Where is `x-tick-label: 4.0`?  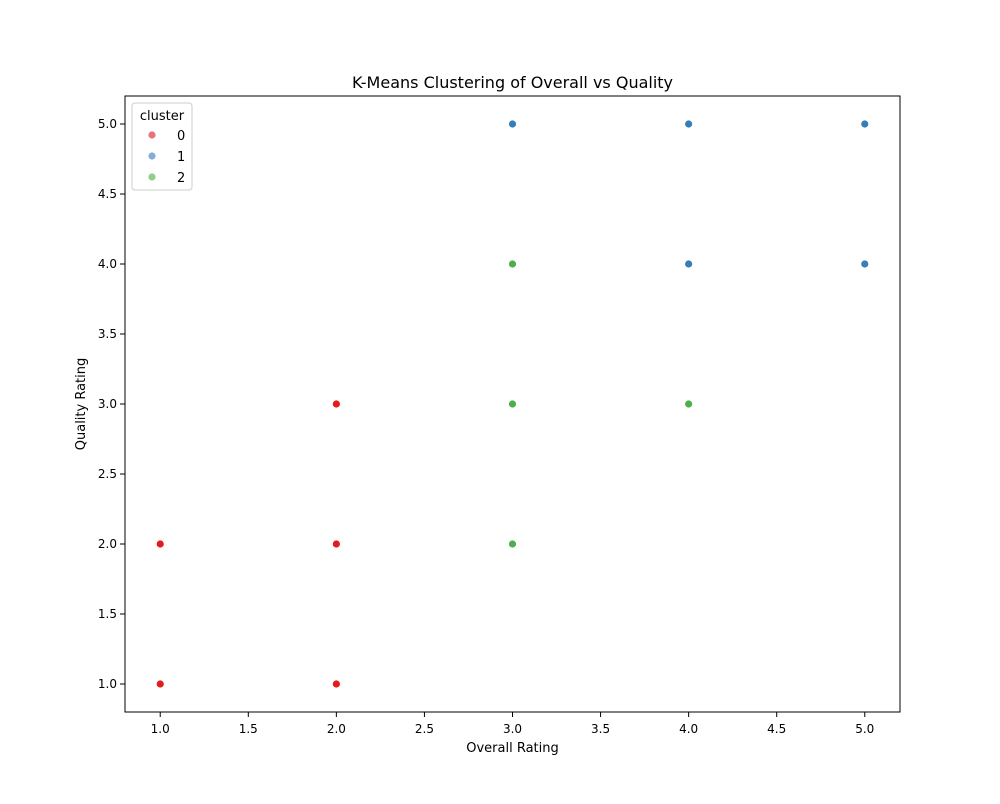 x-tick-label: 4.0 is located at coordinates (688, 729).